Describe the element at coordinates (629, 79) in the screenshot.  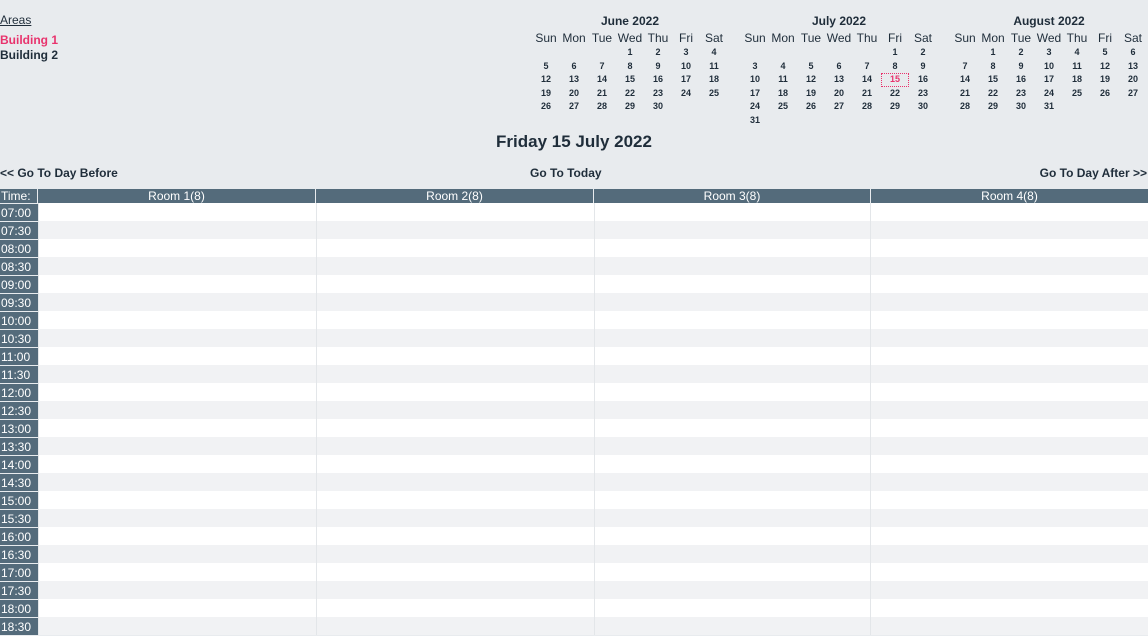
I see `calendar-day: 15` at that location.